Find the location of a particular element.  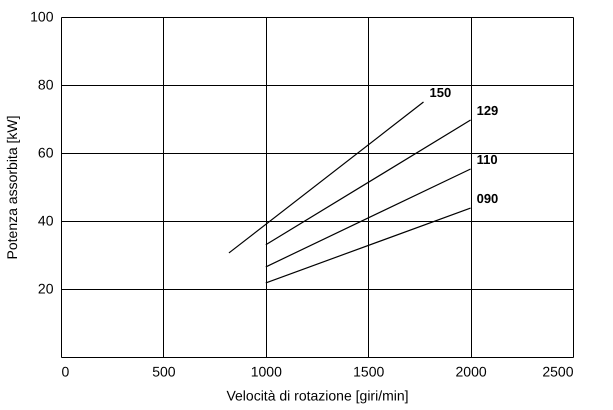

series-label: 110 is located at coordinates (487, 159).